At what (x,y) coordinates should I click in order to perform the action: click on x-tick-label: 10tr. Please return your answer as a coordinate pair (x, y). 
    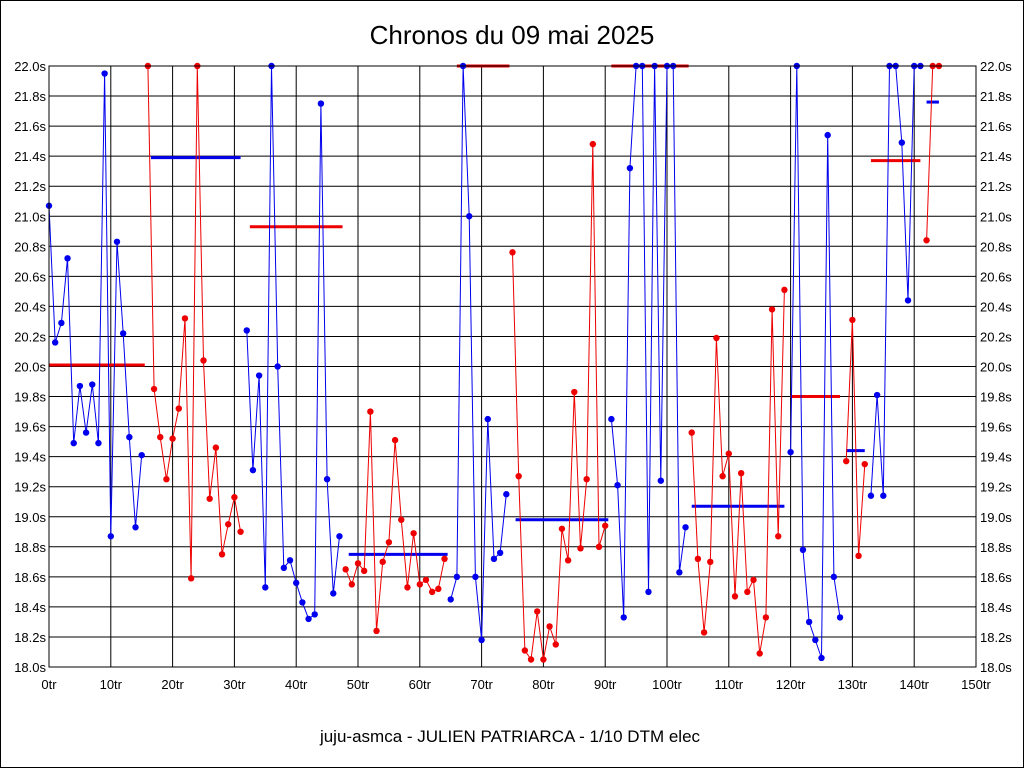
    Looking at the image, I should click on (111, 684).